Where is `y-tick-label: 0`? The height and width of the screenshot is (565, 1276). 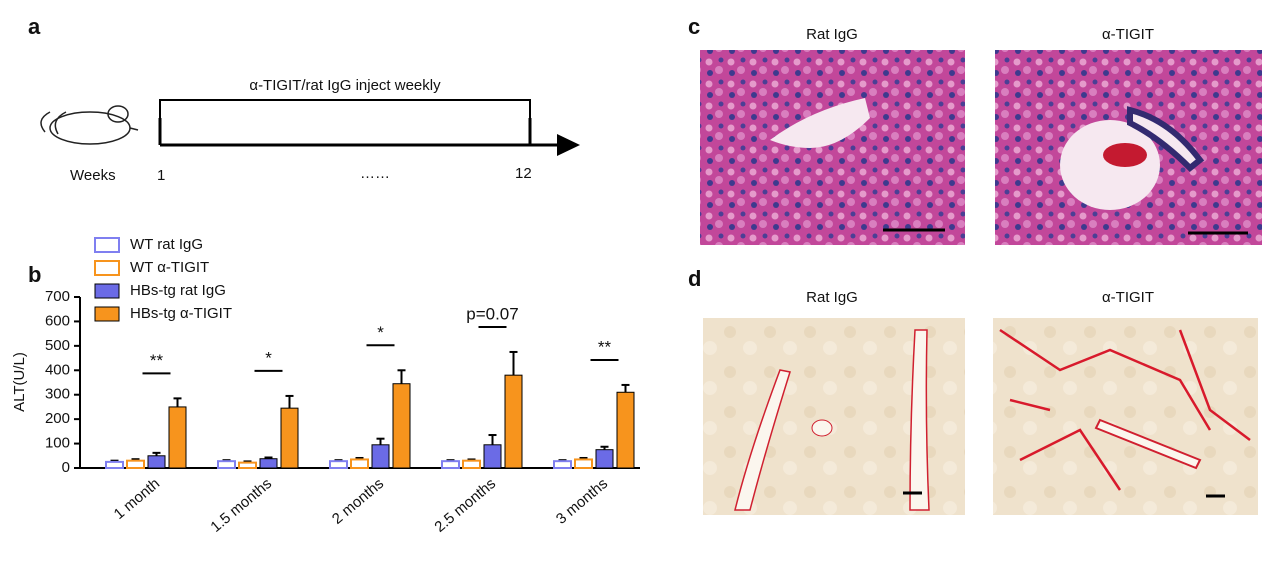 y-tick-label: 0 is located at coordinates (66, 467).